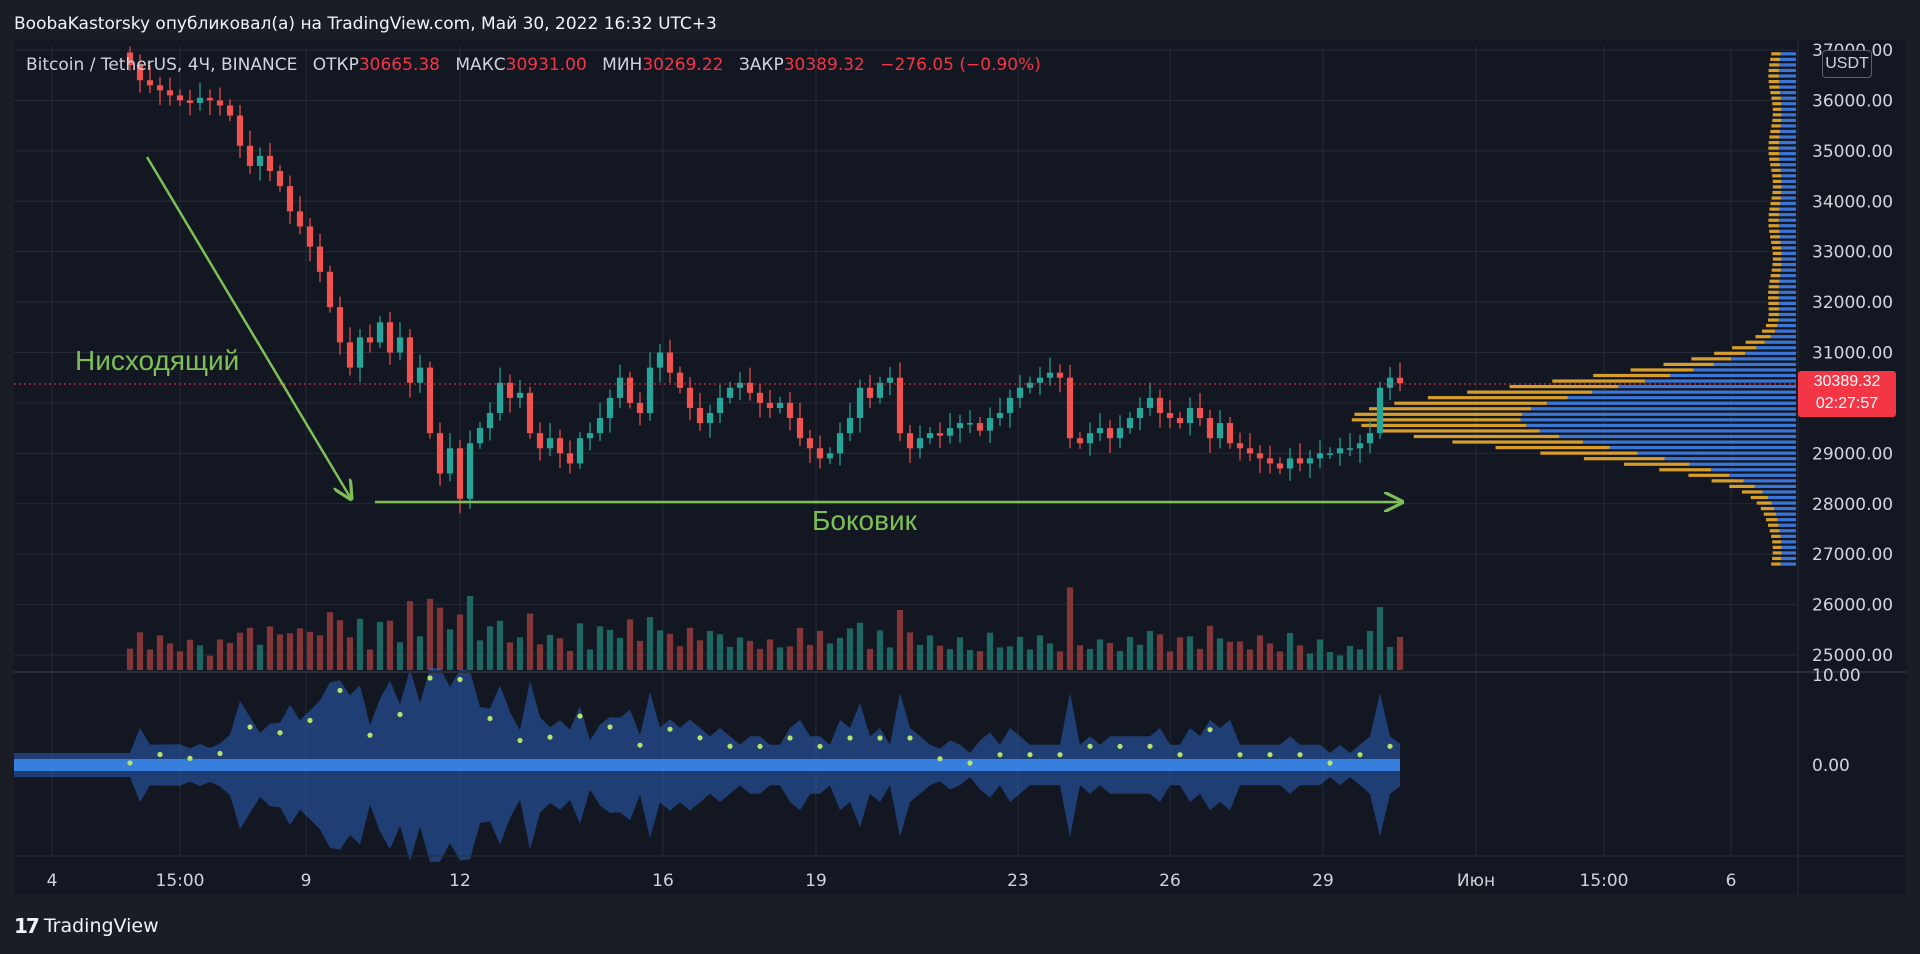  I want to click on symbol-name: Bitcoin / TetherUS, 4Ч, BINANCE, so click(162, 65).